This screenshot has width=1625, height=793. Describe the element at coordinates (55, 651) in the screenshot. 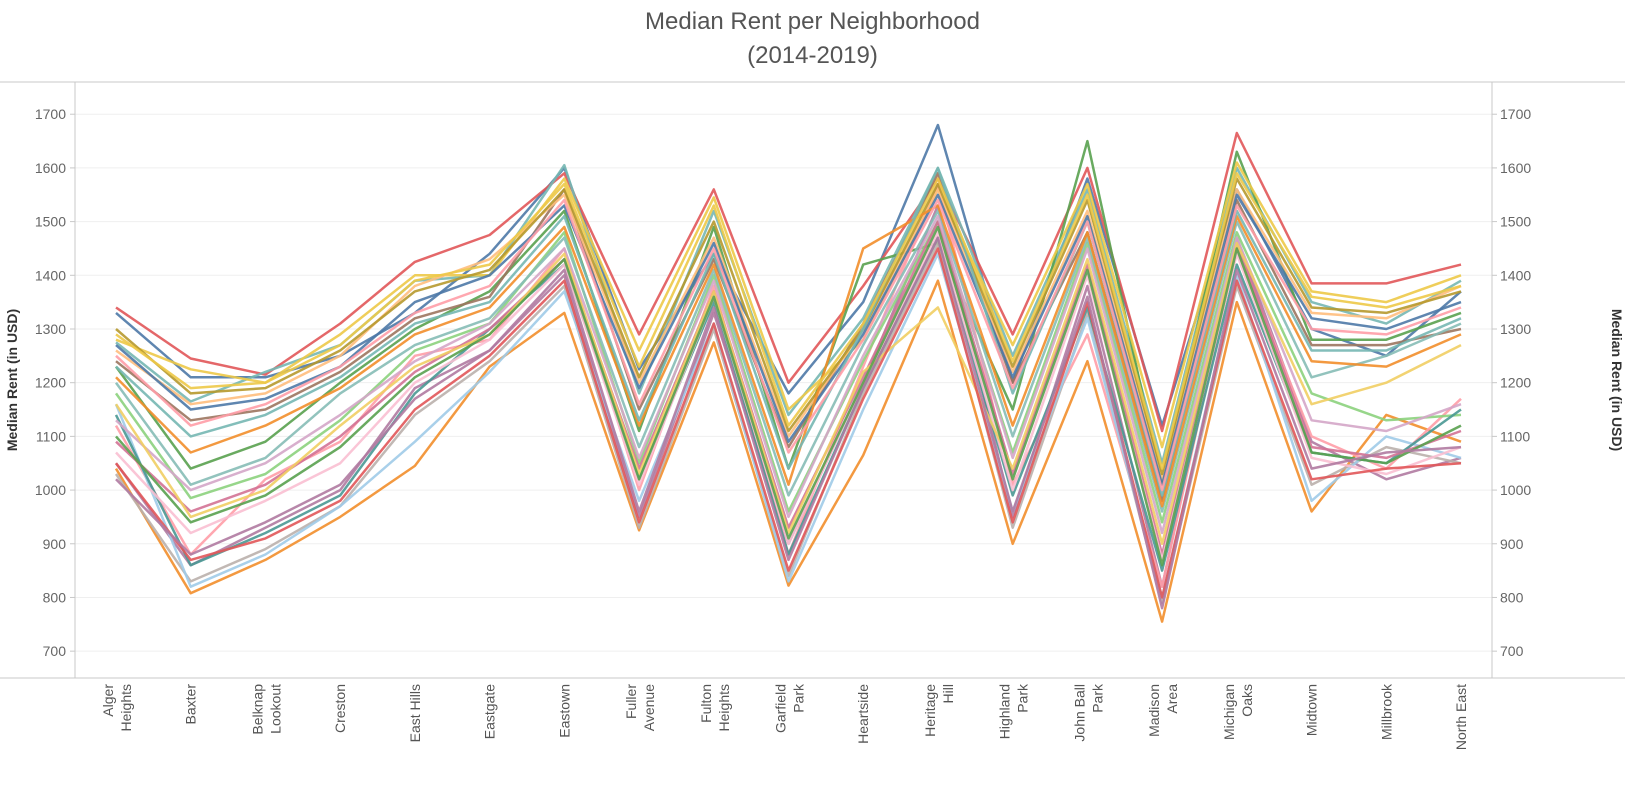

I see `y-tick-label-left: 700` at that location.